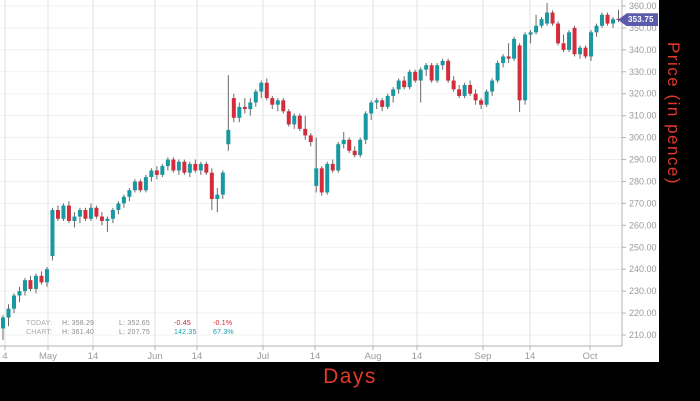 The height and width of the screenshot is (401, 700). I want to click on legend-row-chart: CHART: H: 361.40 L: 207.75 142.35 67.3%, so click(139, 332).